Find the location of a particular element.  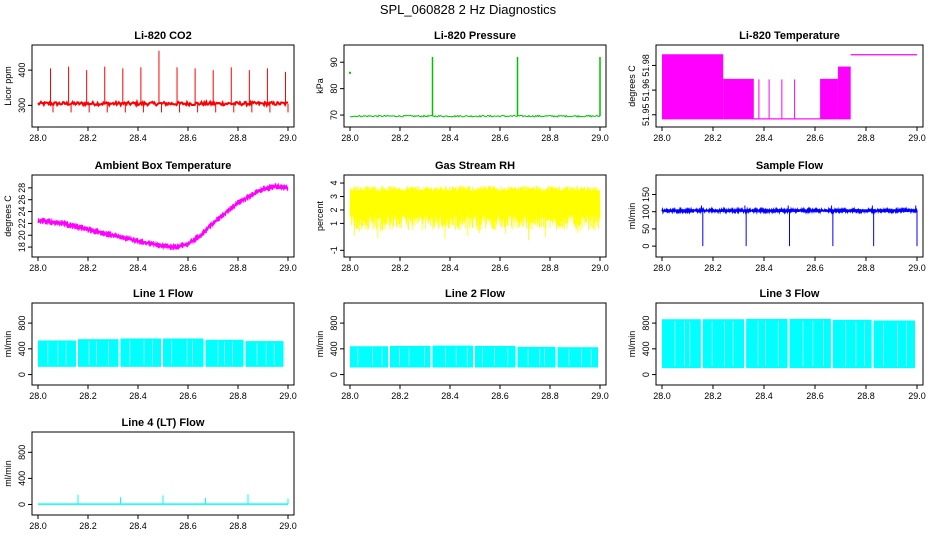

y-tick-label: 80 is located at coordinates (334, 89).